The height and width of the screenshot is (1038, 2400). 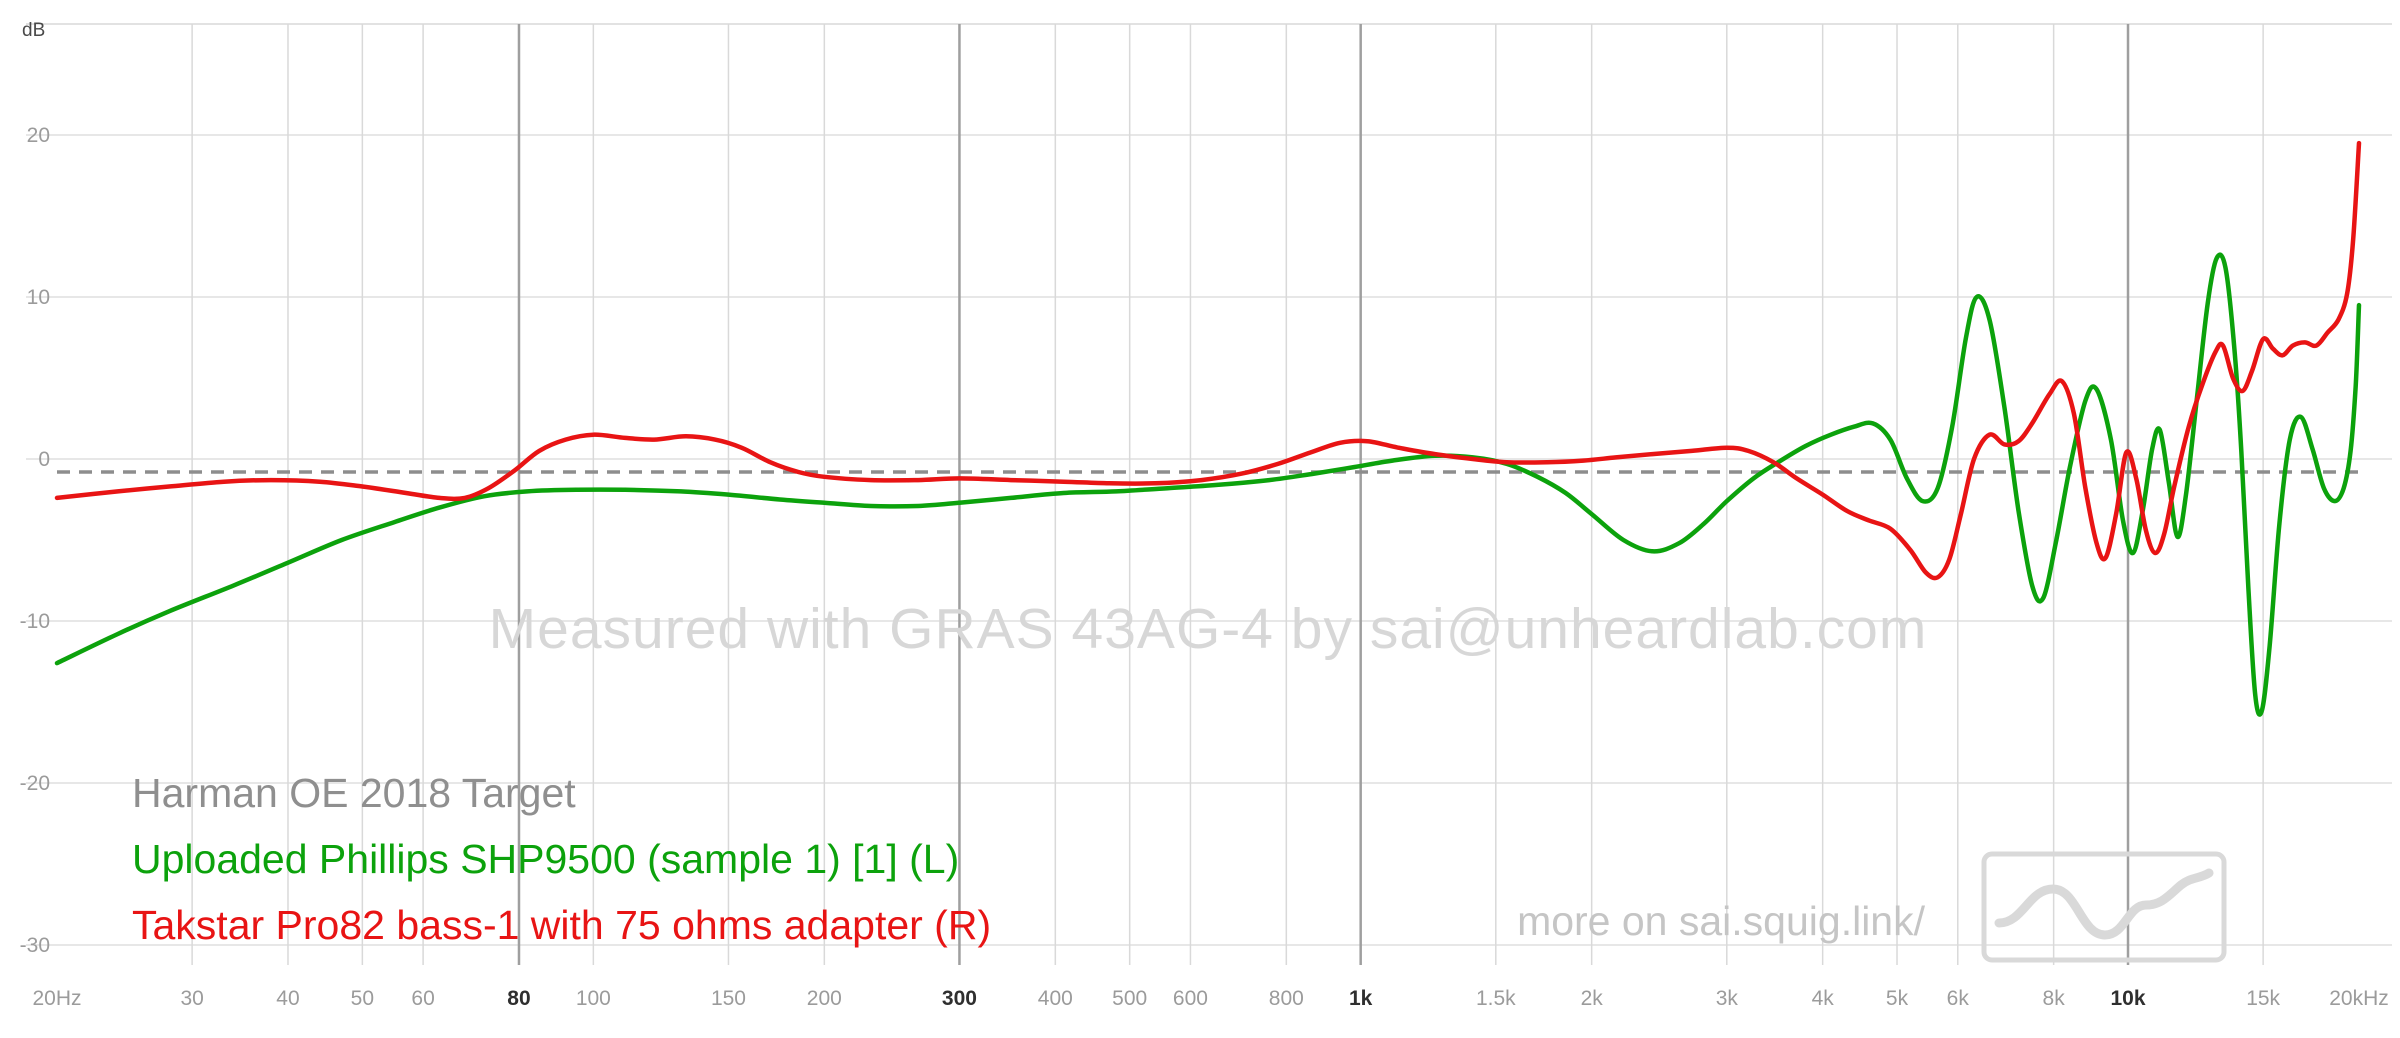 I want to click on svg-text: 1k, so click(x=1361, y=998).